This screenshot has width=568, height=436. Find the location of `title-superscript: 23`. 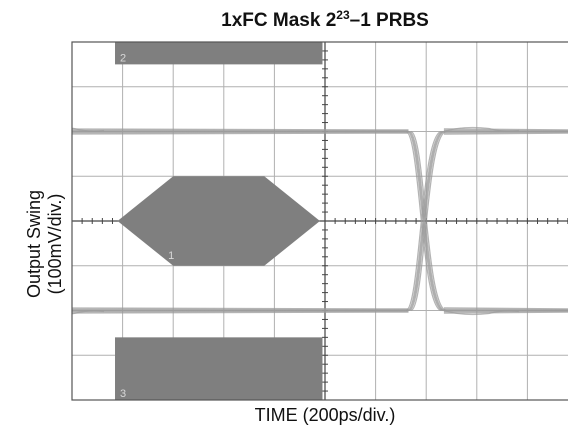

title-superscript: 23 is located at coordinates (343, 15).